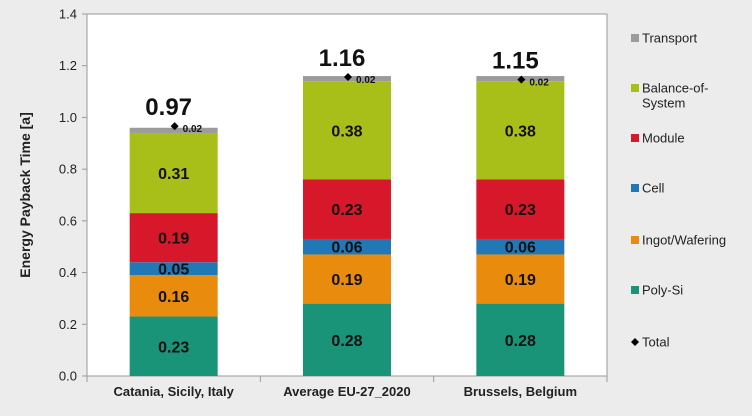  What do you see at coordinates (342, 58) in the screenshot?
I see `total-value-label: 1.16` at bounding box center [342, 58].